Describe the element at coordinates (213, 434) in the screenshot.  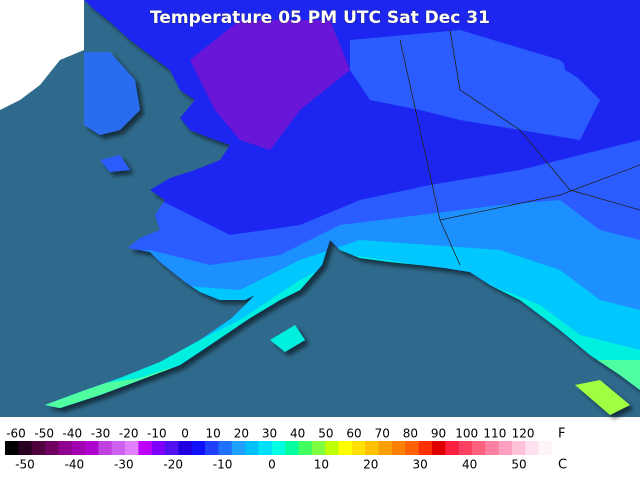
I see `fahrenheit-label: 10` at that location.